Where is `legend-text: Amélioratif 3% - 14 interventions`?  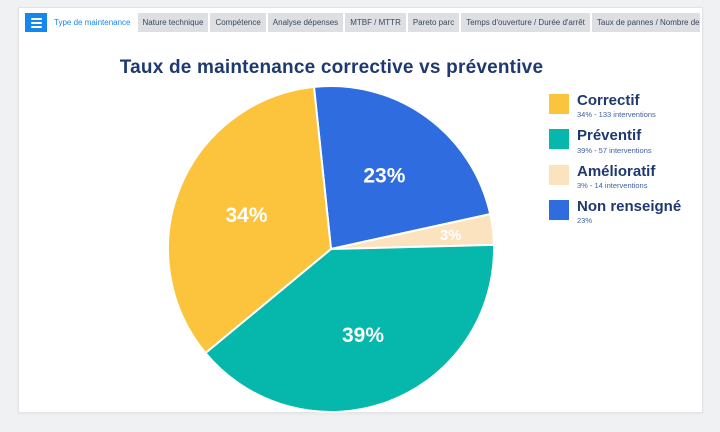
legend-text: Amélioratif 3% - 14 interventions is located at coordinates (616, 176).